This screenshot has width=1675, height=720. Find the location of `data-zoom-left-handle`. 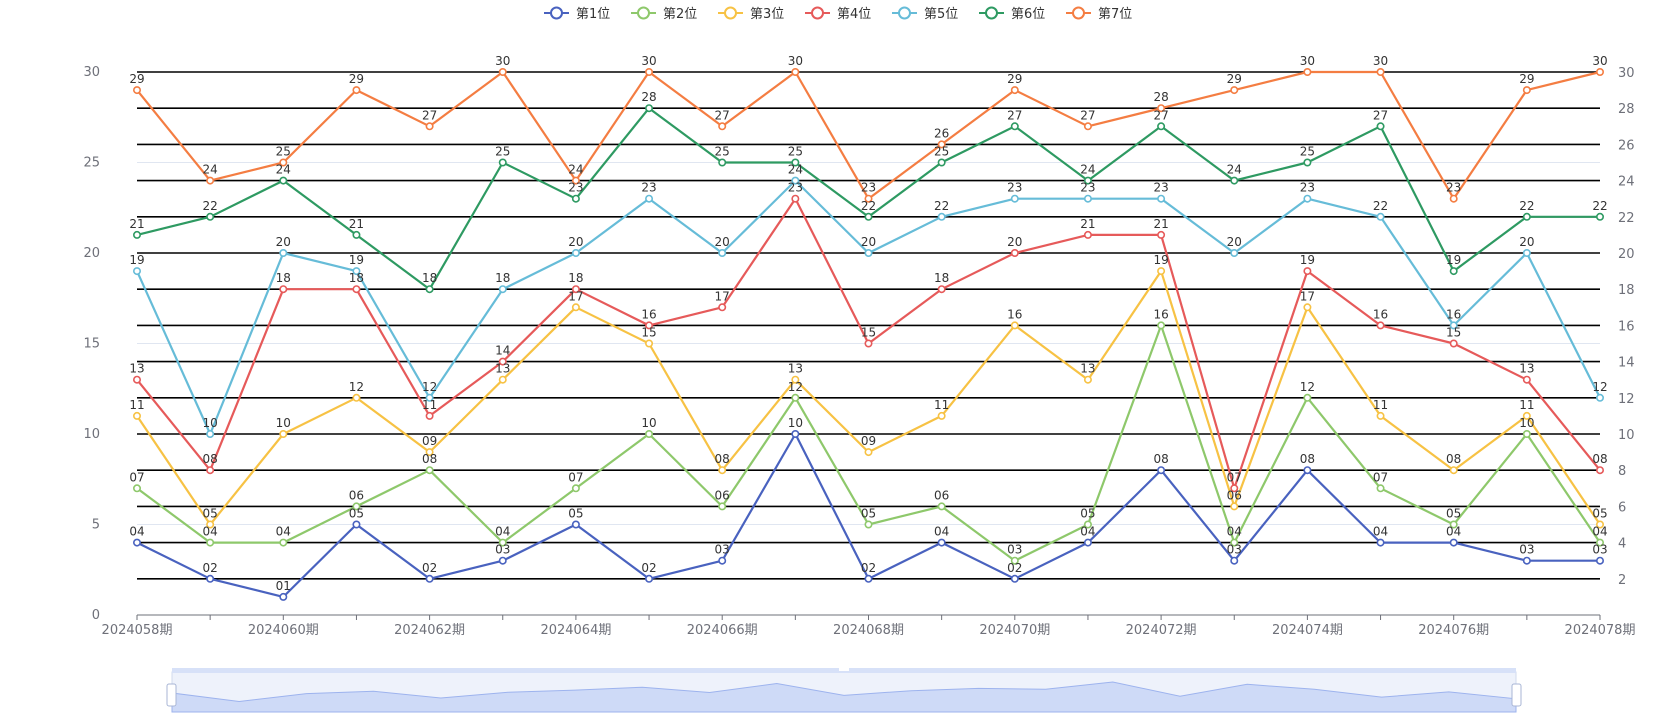

data-zoom-left-handle is located at coordinates (171, 695).